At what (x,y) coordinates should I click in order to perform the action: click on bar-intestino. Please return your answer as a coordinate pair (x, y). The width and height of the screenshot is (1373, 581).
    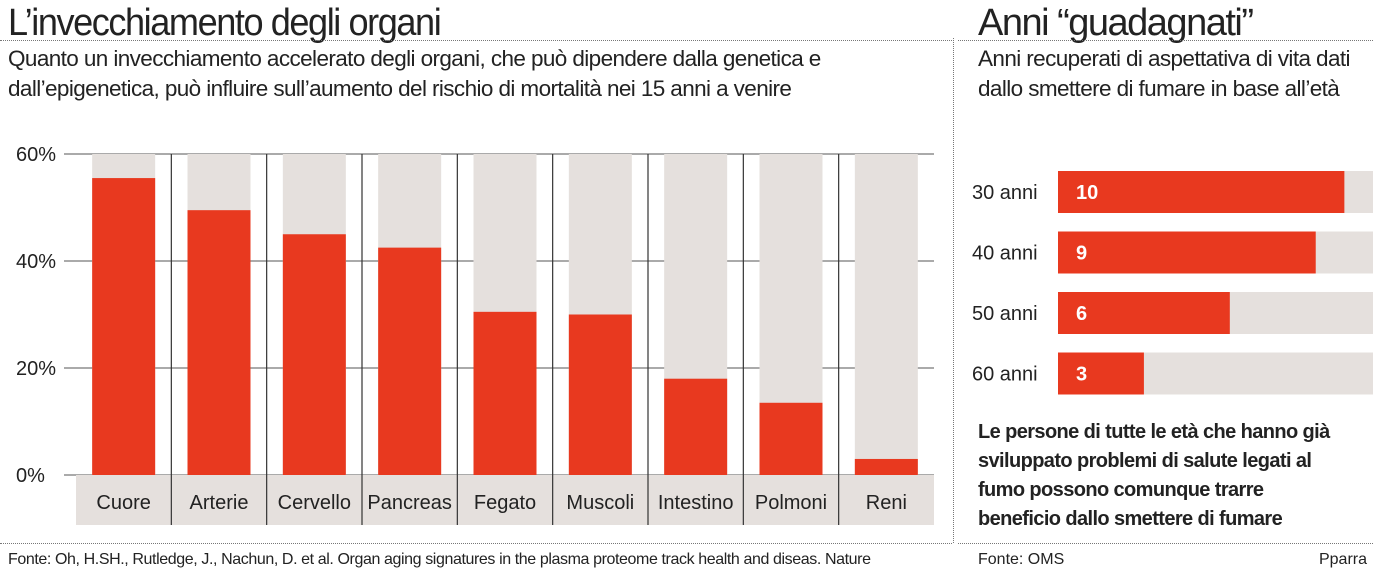
    Looking at the image, I should click on (696, 426).